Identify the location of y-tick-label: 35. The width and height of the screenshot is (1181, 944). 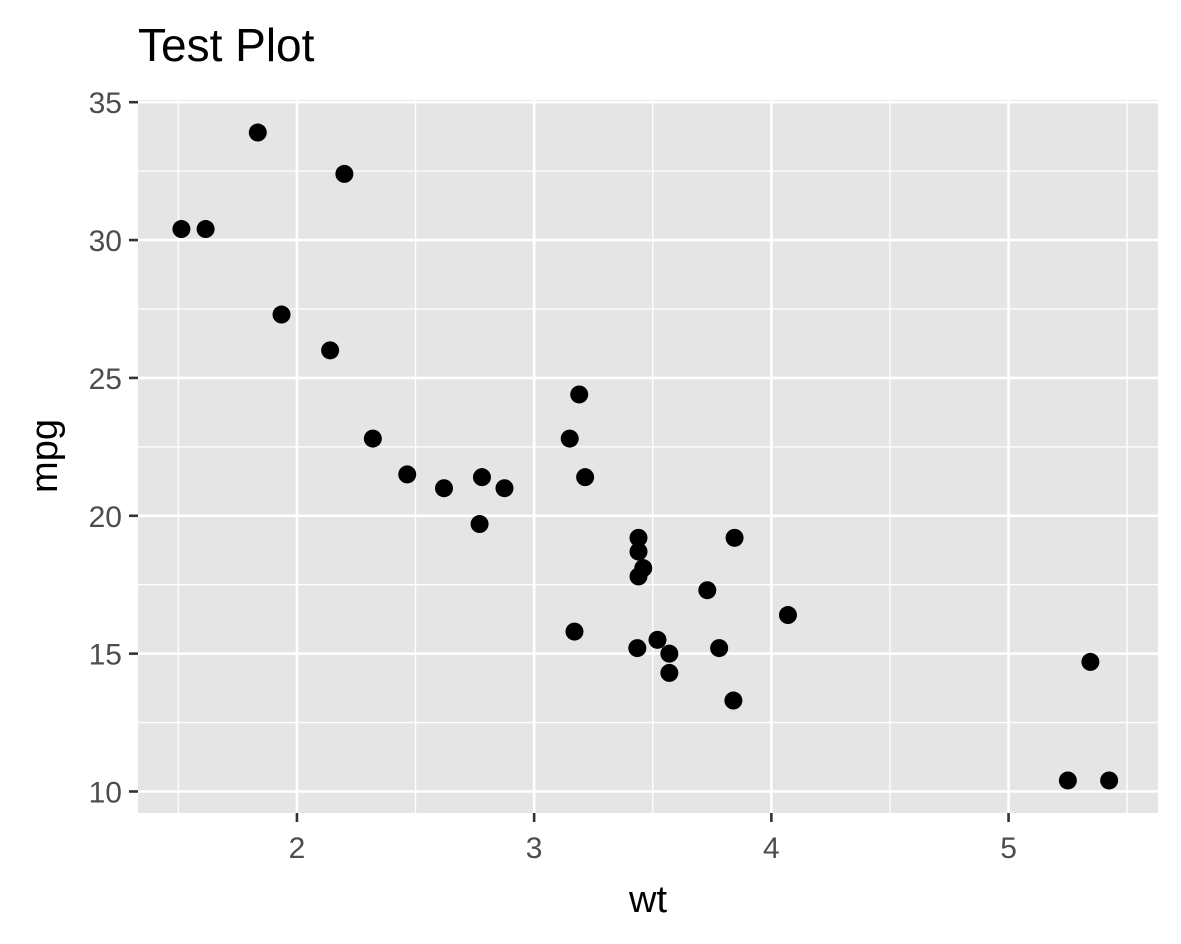
(105, 103).